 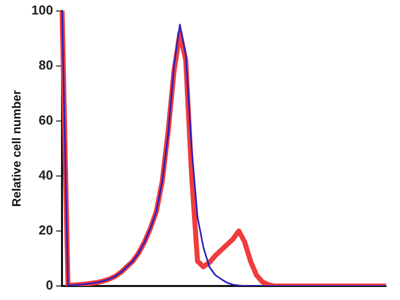 What do you see at coordinates (46, 230) in the screenshot?
I see `y-tick-label: 20` at bounding box center [46, 230].